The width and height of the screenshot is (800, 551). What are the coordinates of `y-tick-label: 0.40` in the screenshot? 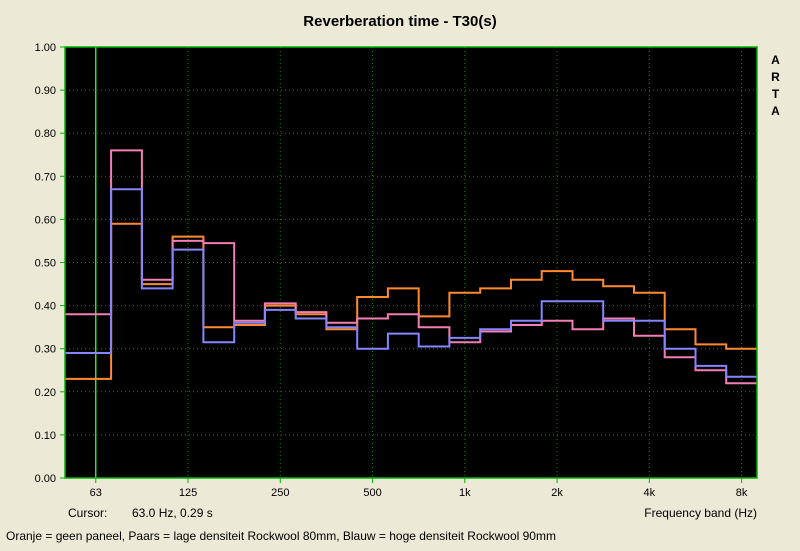 It's located at (45, 307).